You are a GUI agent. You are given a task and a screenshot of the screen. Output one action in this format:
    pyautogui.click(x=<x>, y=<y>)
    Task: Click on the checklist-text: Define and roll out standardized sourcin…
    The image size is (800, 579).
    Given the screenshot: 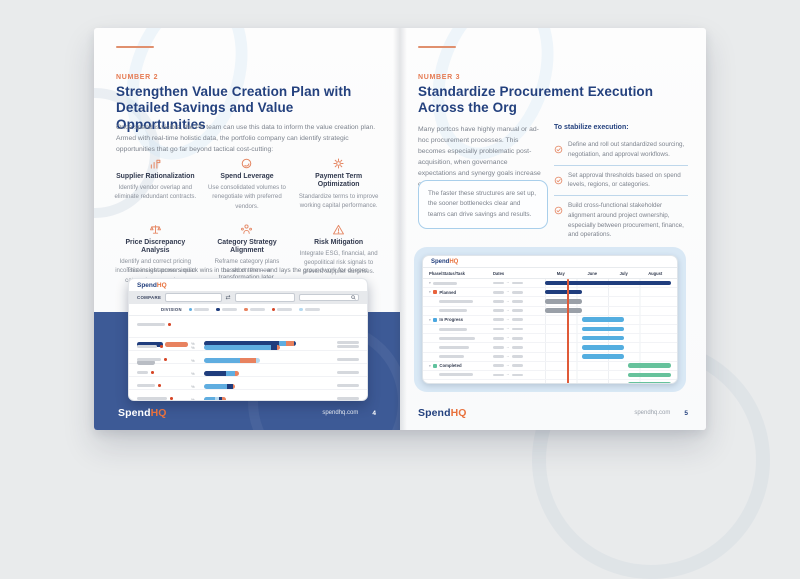 What is the action you would take?
    pyautogui.click(x=626, y=149)
    